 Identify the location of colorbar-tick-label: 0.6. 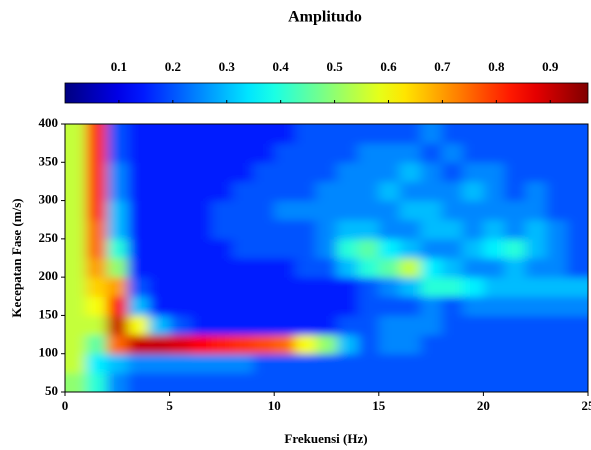
(388, 66).